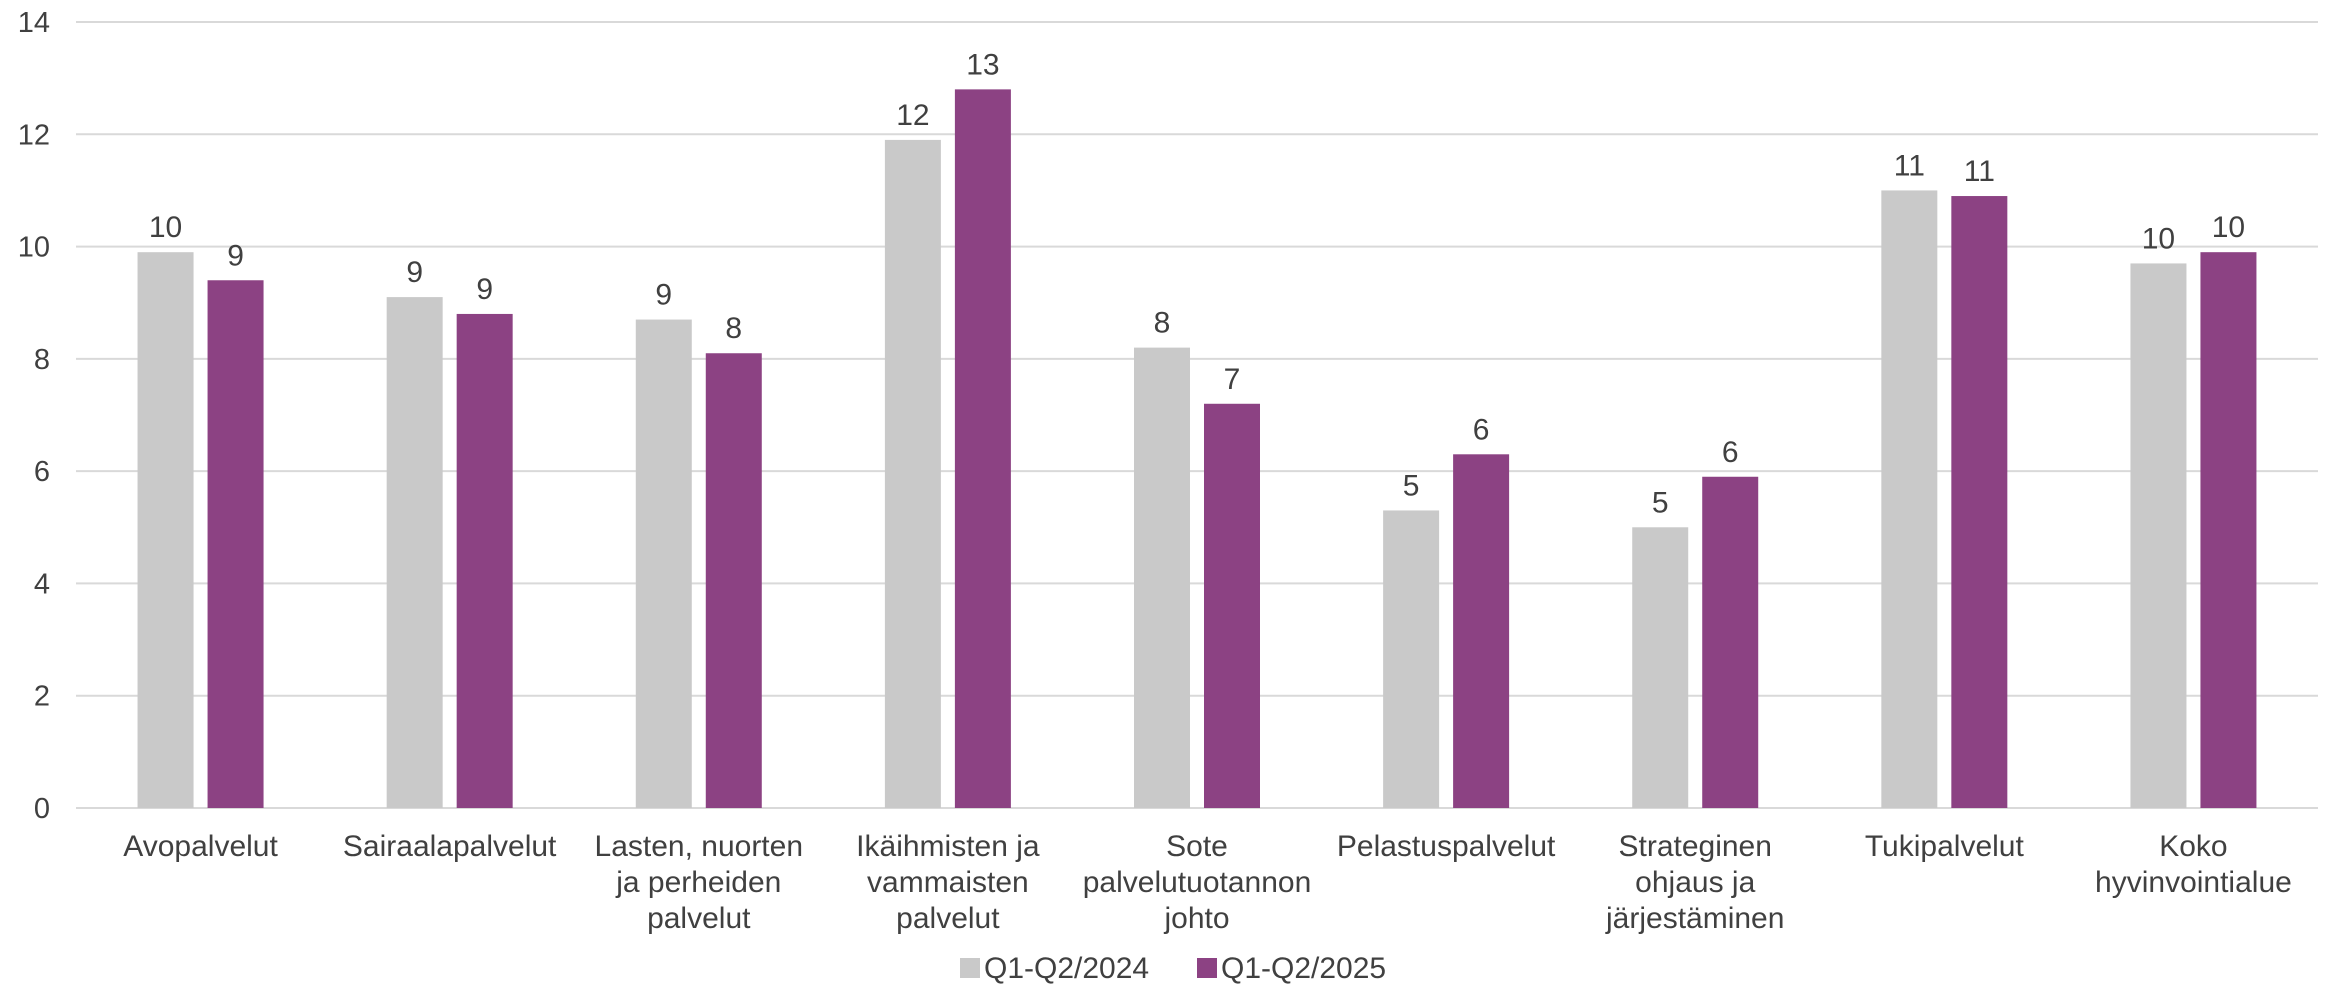 This screenshot has width=2330, height=992. I want to click on x-tick-label: Avopalvelut, so click(200, 846).